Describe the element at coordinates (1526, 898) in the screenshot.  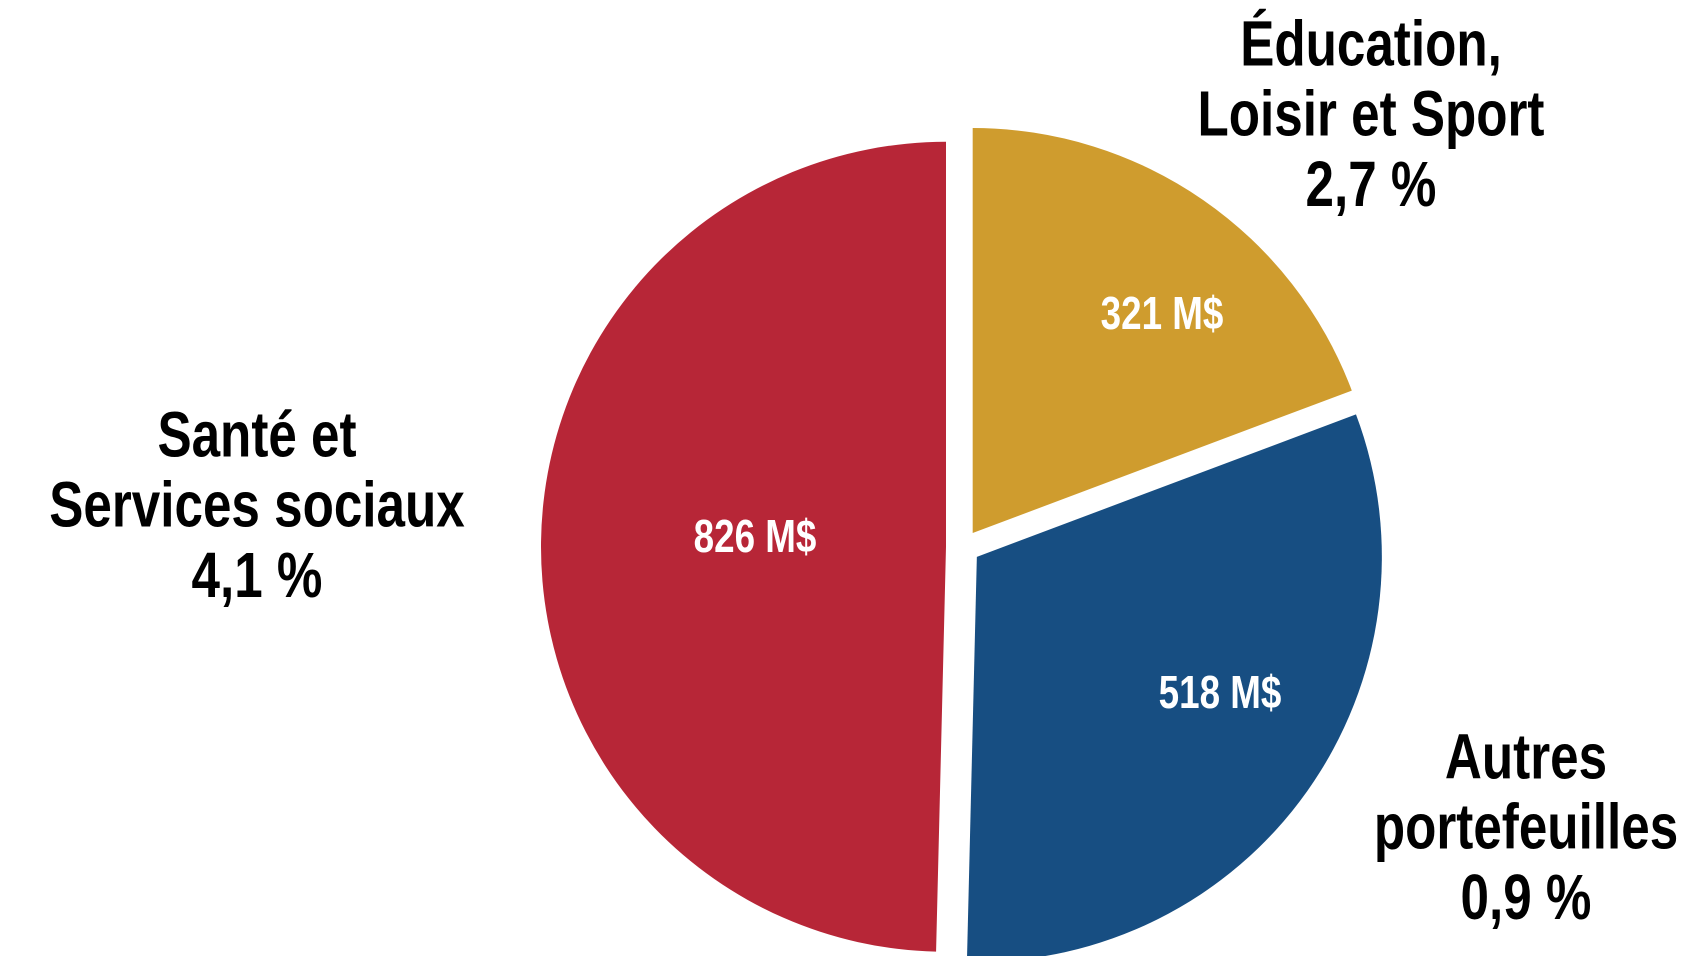
I see `annotation: 0,9 %` at that location.